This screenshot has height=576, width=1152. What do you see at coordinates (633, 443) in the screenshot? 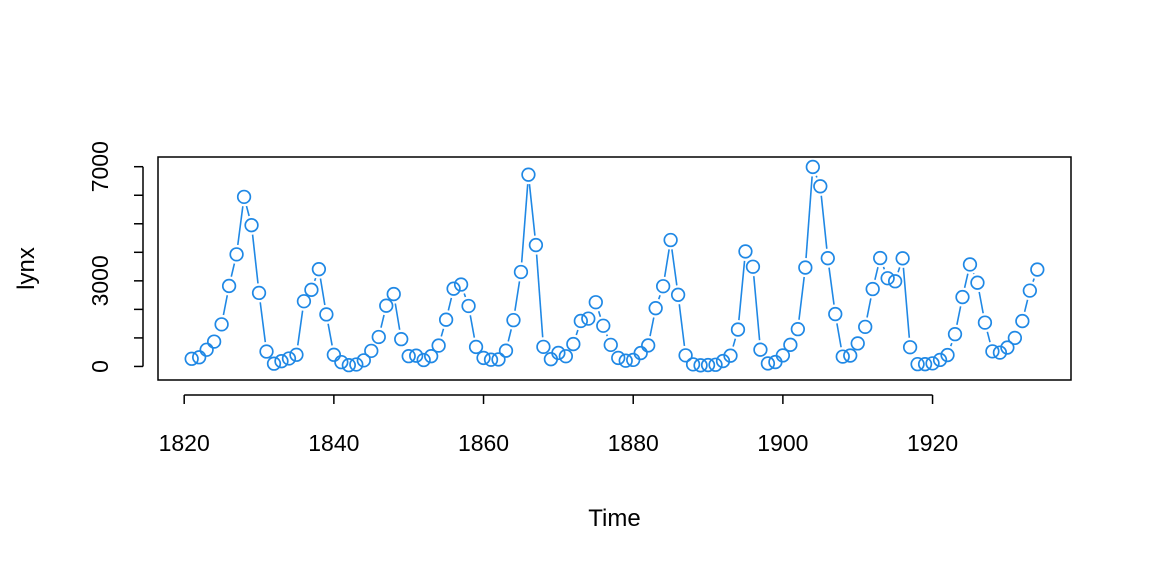
I see `x-tick-label: 1880` at bounding box center [633, 443].